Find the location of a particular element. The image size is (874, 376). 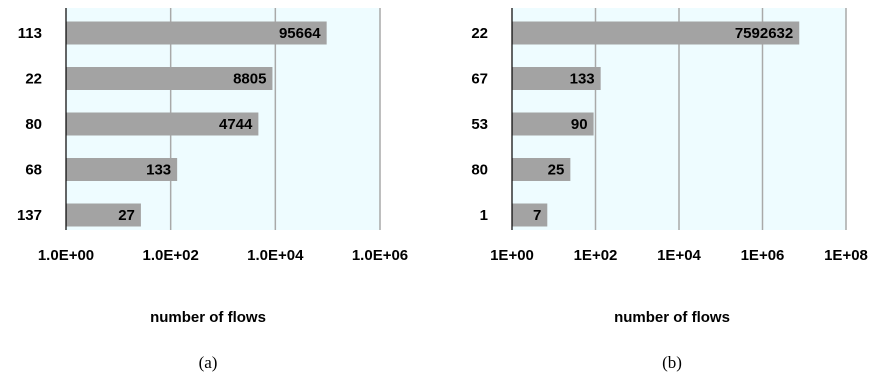

data-label: 7 is located at coordinates (537, 215).